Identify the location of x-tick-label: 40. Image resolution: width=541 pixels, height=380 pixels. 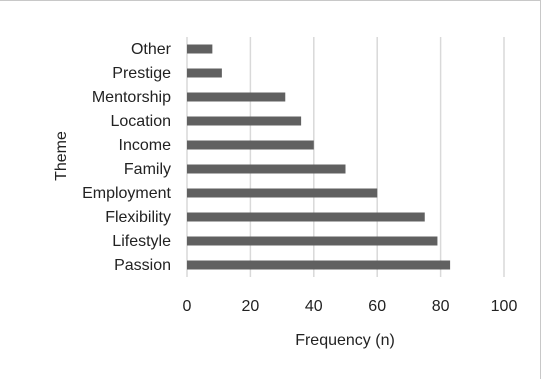
(314, 306).